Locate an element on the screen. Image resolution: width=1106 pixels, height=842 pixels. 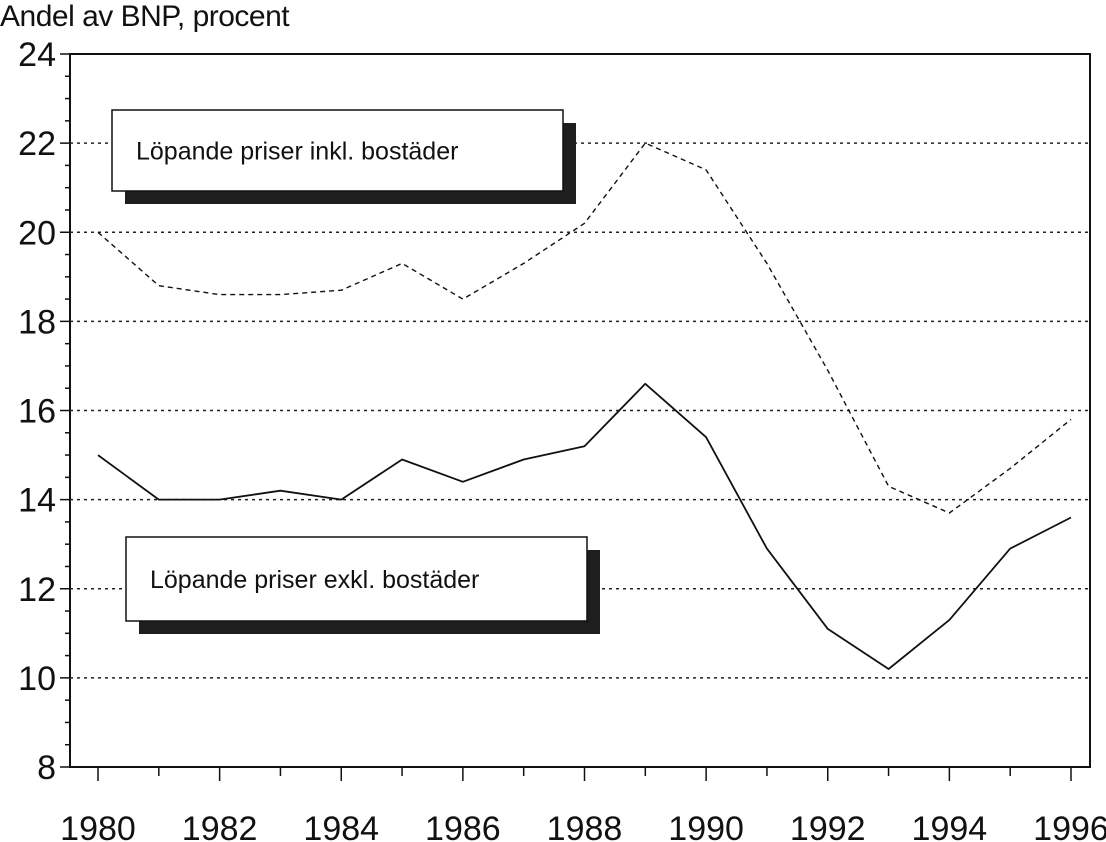
x-tick-label: 1994 is located at coordinates (950, 826).